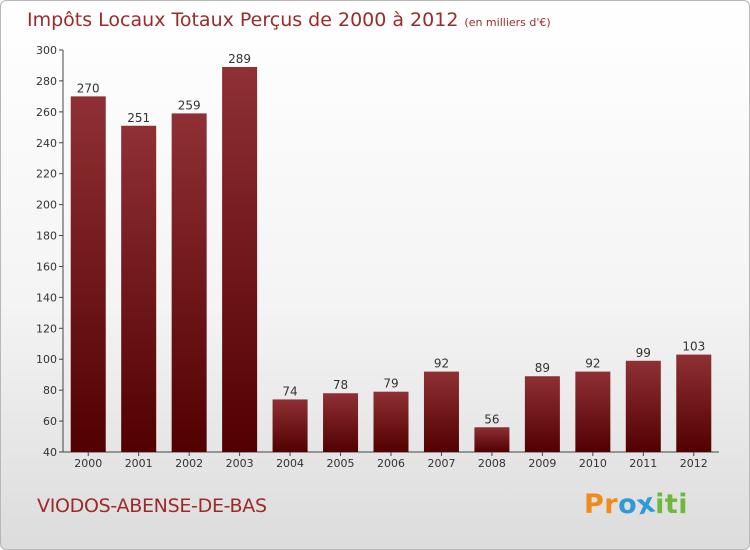 This screenshot has width=750, height=550. What do you see at coordinates (390, 384) in the screenshot?
I see `data-label: 79` at bounding box center [390, 384].